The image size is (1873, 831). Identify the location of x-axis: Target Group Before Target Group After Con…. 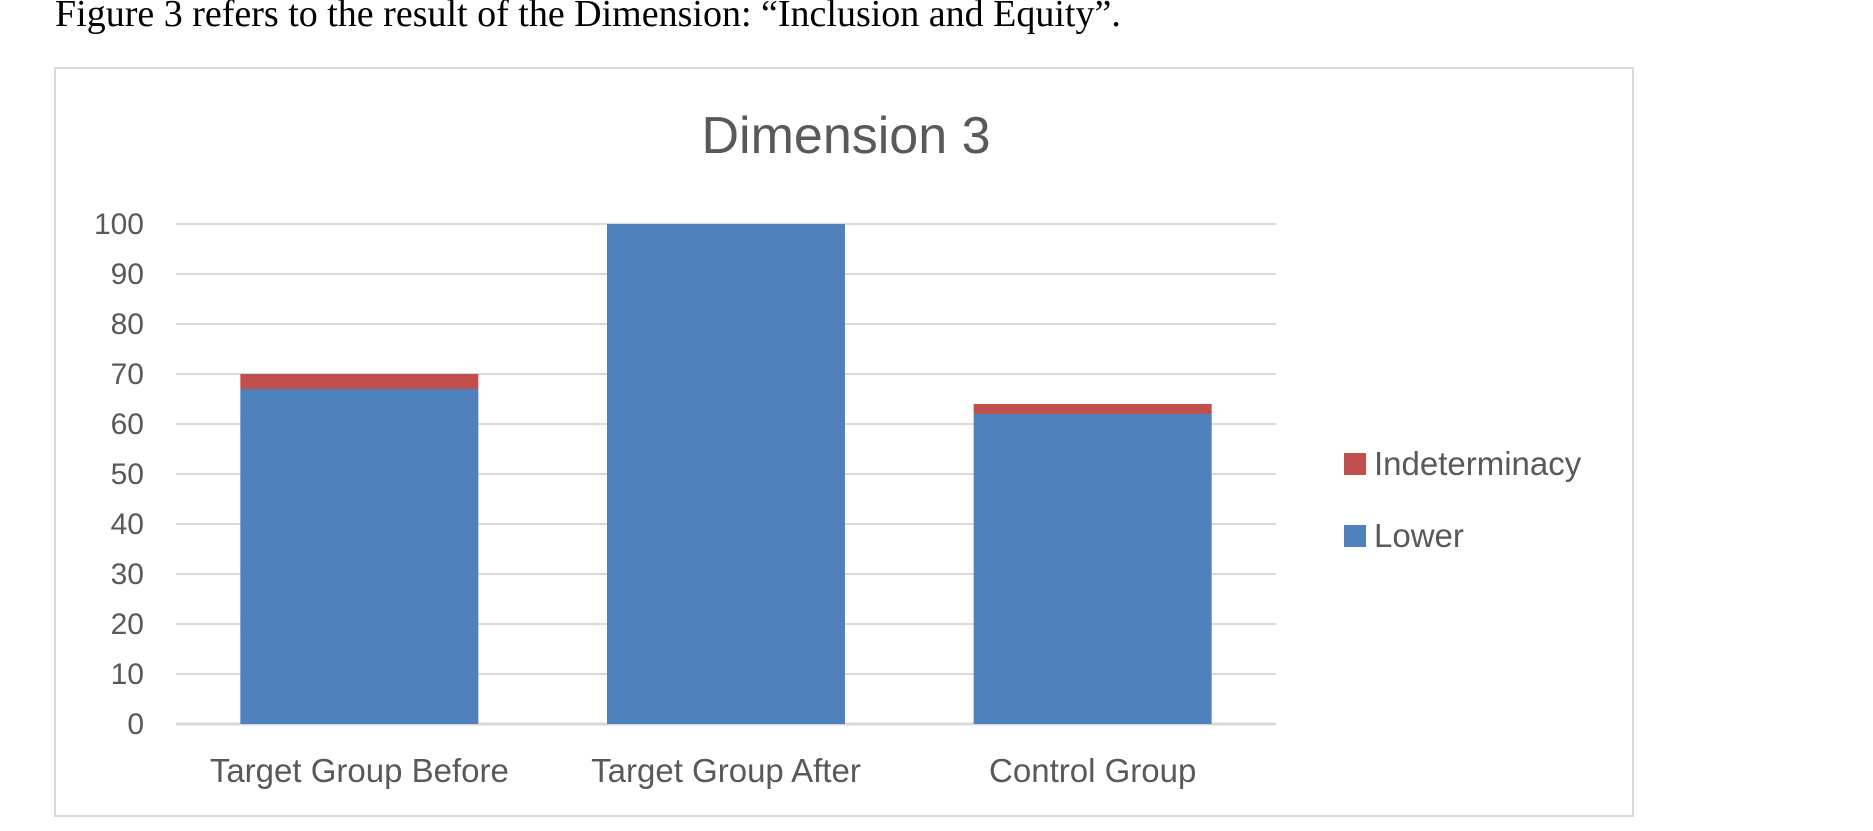
(703, 770).